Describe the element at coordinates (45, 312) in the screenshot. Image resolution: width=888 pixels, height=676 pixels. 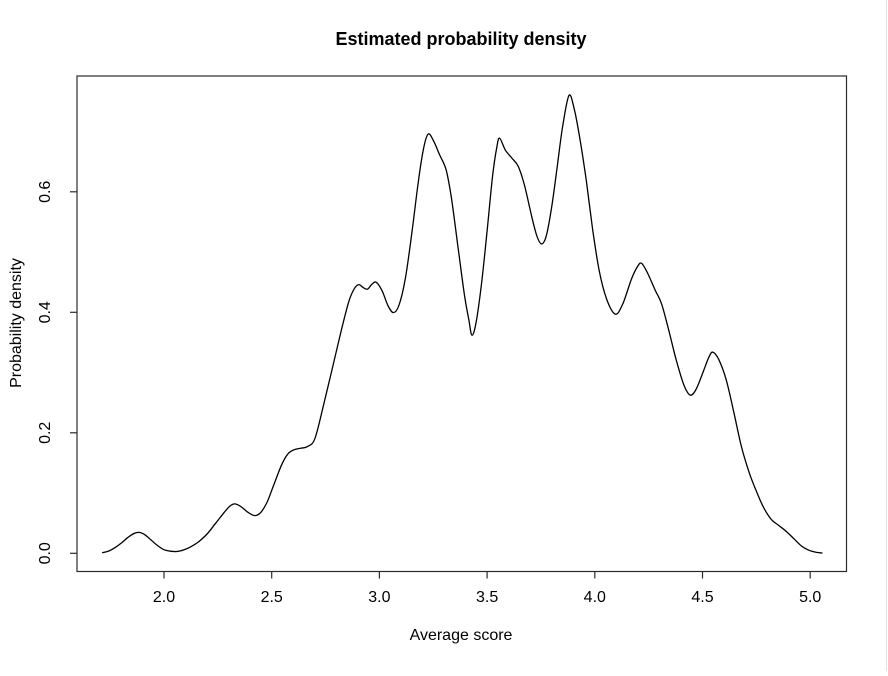
I see `y-tick-label: 0.4` at that location.